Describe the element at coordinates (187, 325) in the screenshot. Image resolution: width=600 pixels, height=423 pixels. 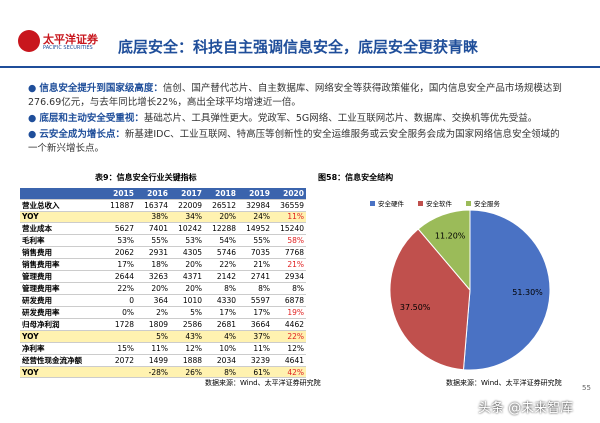
I see `cell: 2586` at that location.